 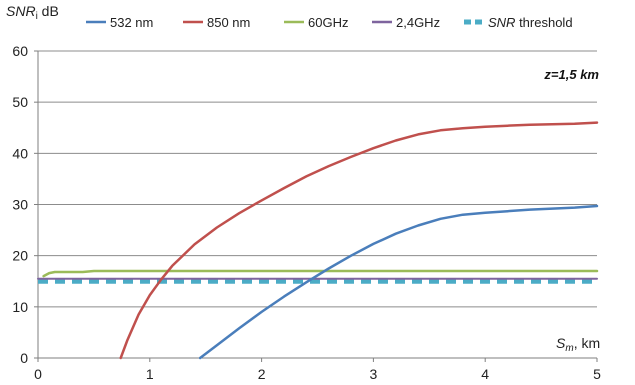 I want to click on legend-label: 60GHz, so click(x=328, y=22).